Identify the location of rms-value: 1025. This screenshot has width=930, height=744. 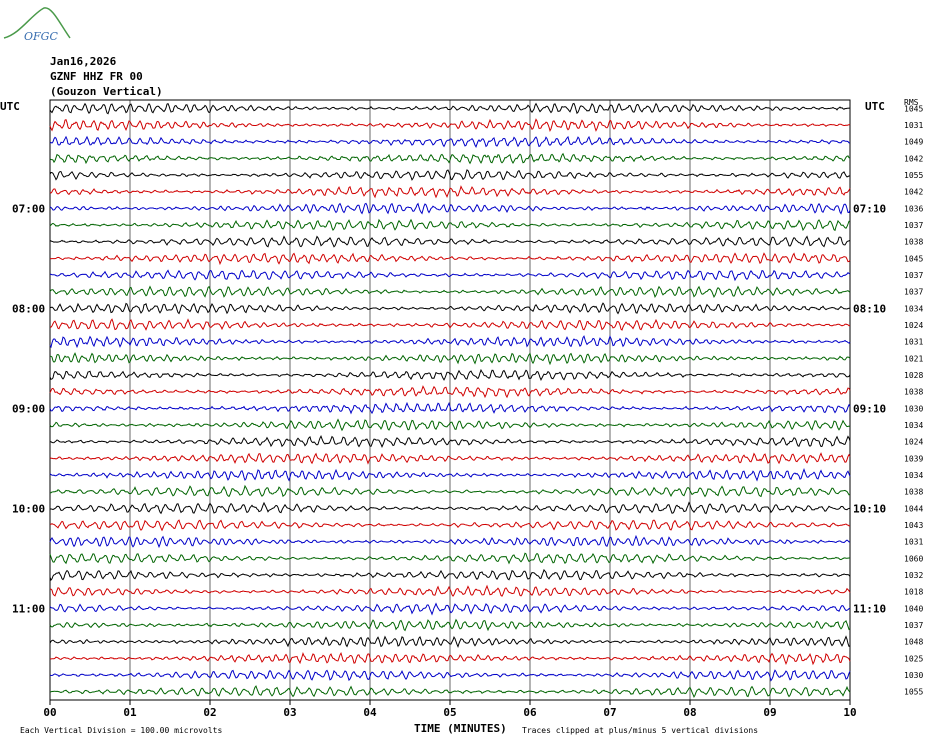
(913, 658).